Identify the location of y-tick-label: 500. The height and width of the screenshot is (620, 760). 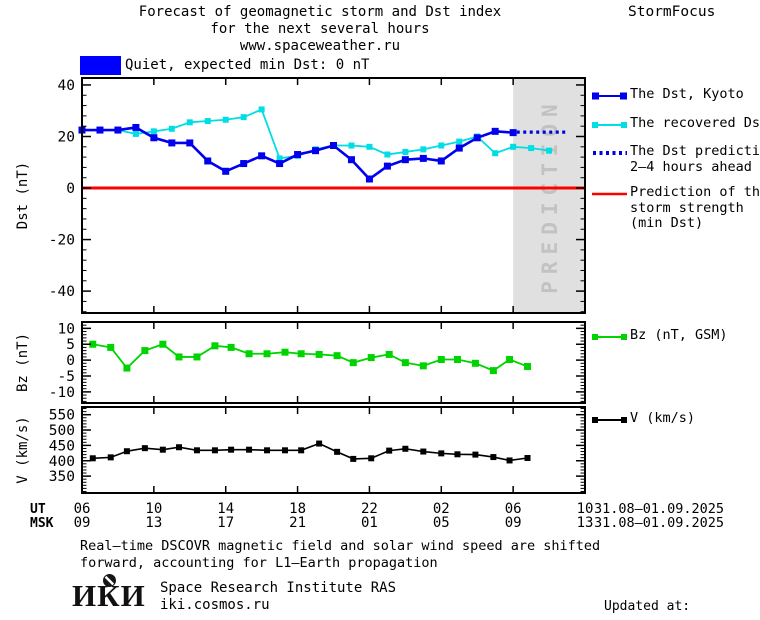
(62, 431).